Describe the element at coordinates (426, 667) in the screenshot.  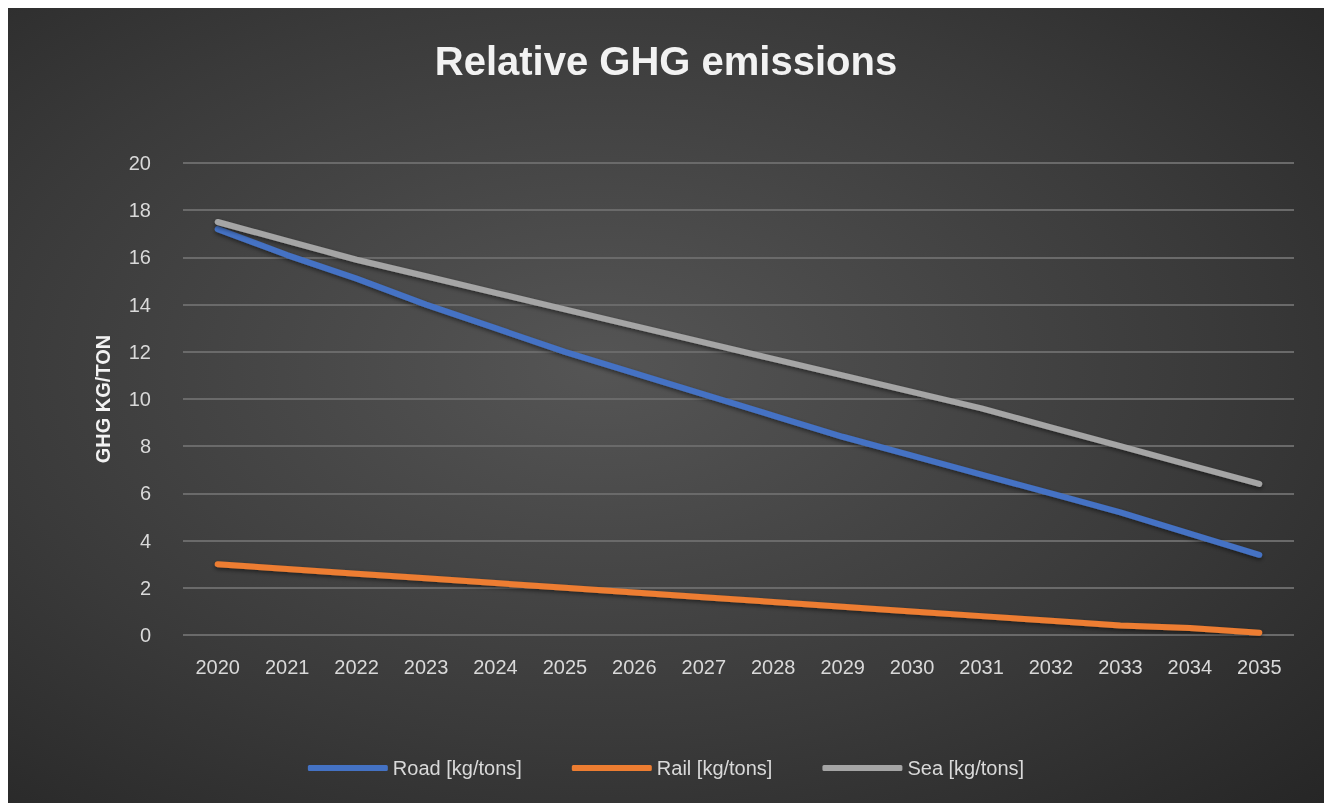
I see `x-tick-label: 2023` at that location.